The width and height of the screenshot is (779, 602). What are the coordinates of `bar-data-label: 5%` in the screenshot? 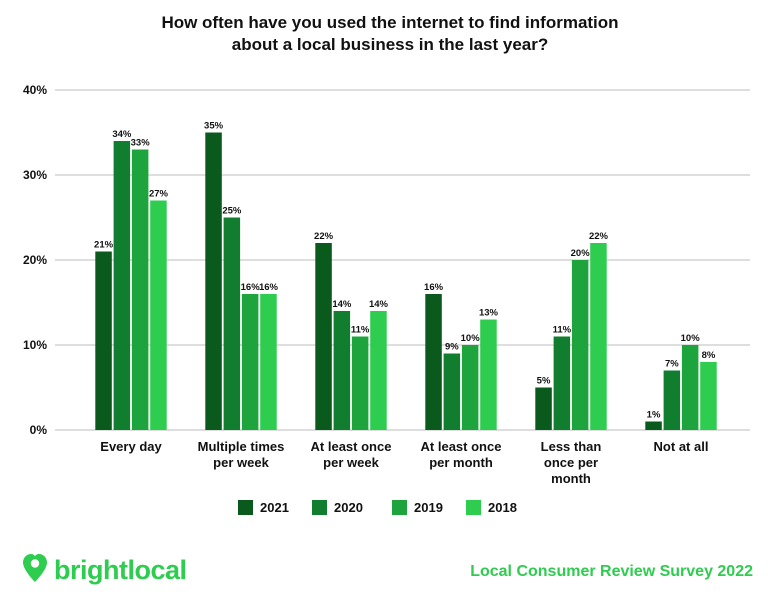 It's located at (544, 381).